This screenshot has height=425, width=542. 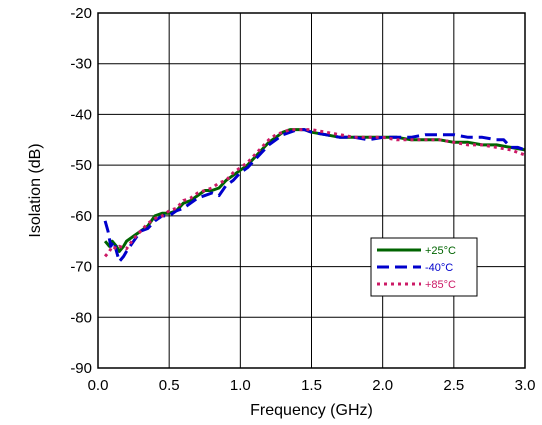 I want to click on y-axis-title: Isolation (dB), so click(x=35, y=190).